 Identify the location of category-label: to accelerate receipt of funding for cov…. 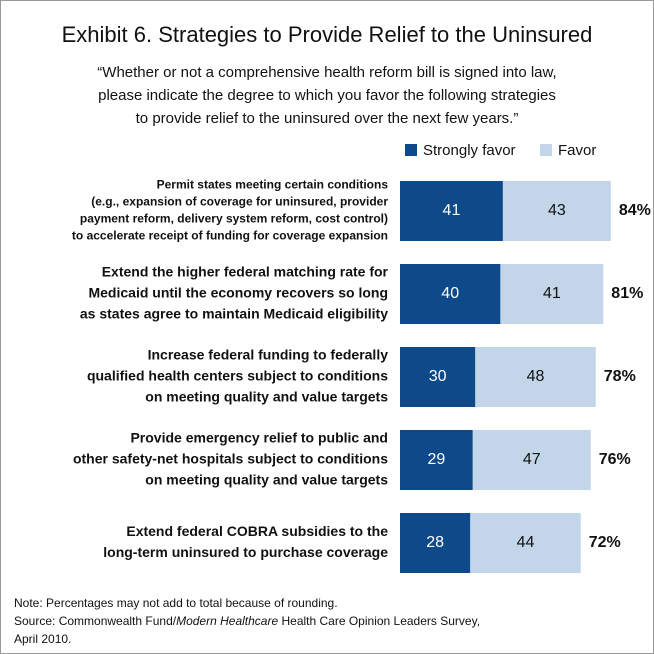
(230, 236).